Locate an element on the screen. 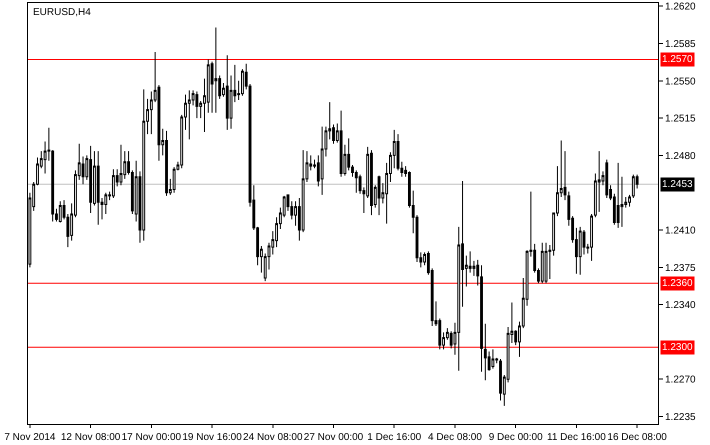  y-tick-label: 1.2340 is located at coordinates (680, 306).